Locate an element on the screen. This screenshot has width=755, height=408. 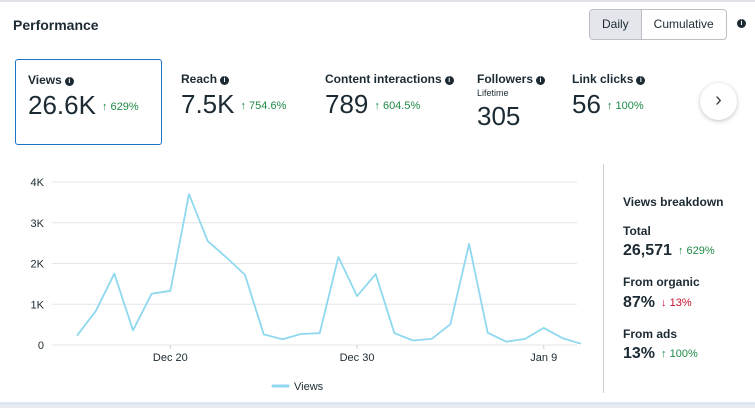
daily-button: Daily is located at coordinates (616, 24).